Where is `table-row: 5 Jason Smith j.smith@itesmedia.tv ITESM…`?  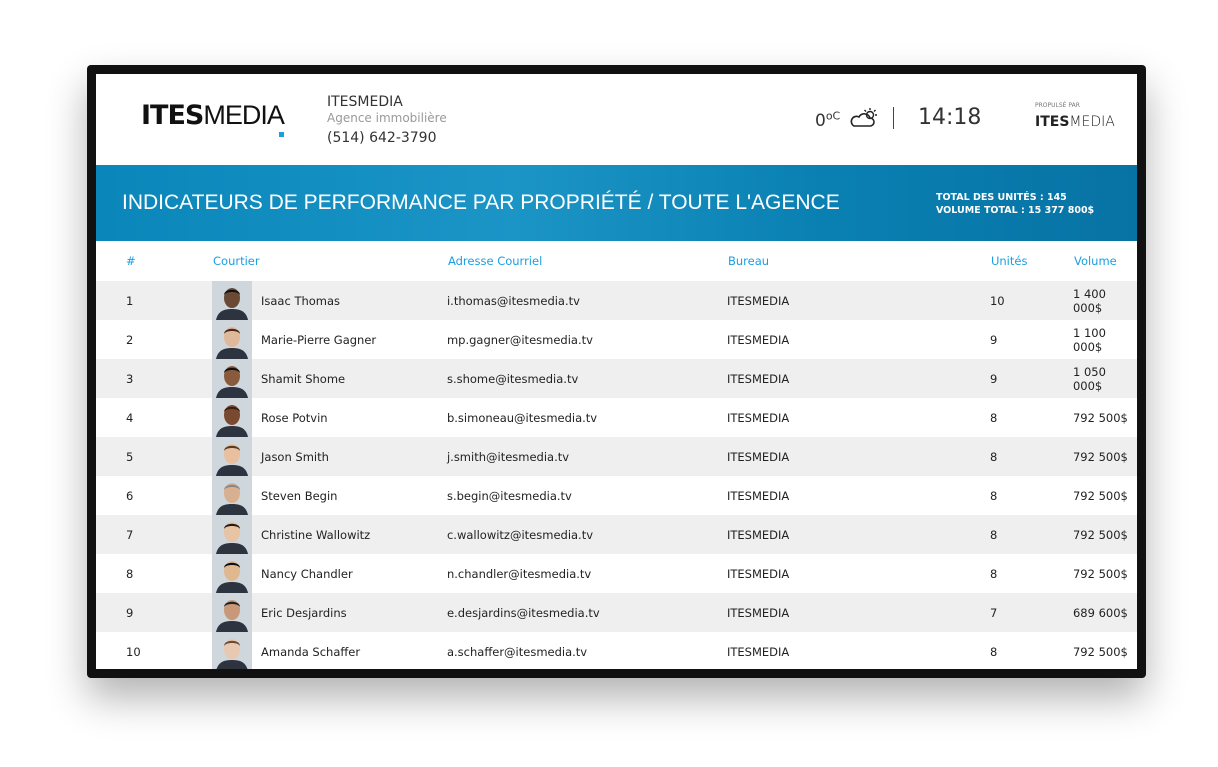
table-row: 5 Jason Smith j.smith@itesmedia.tv ITESM… is located at coordinates (616, 456).